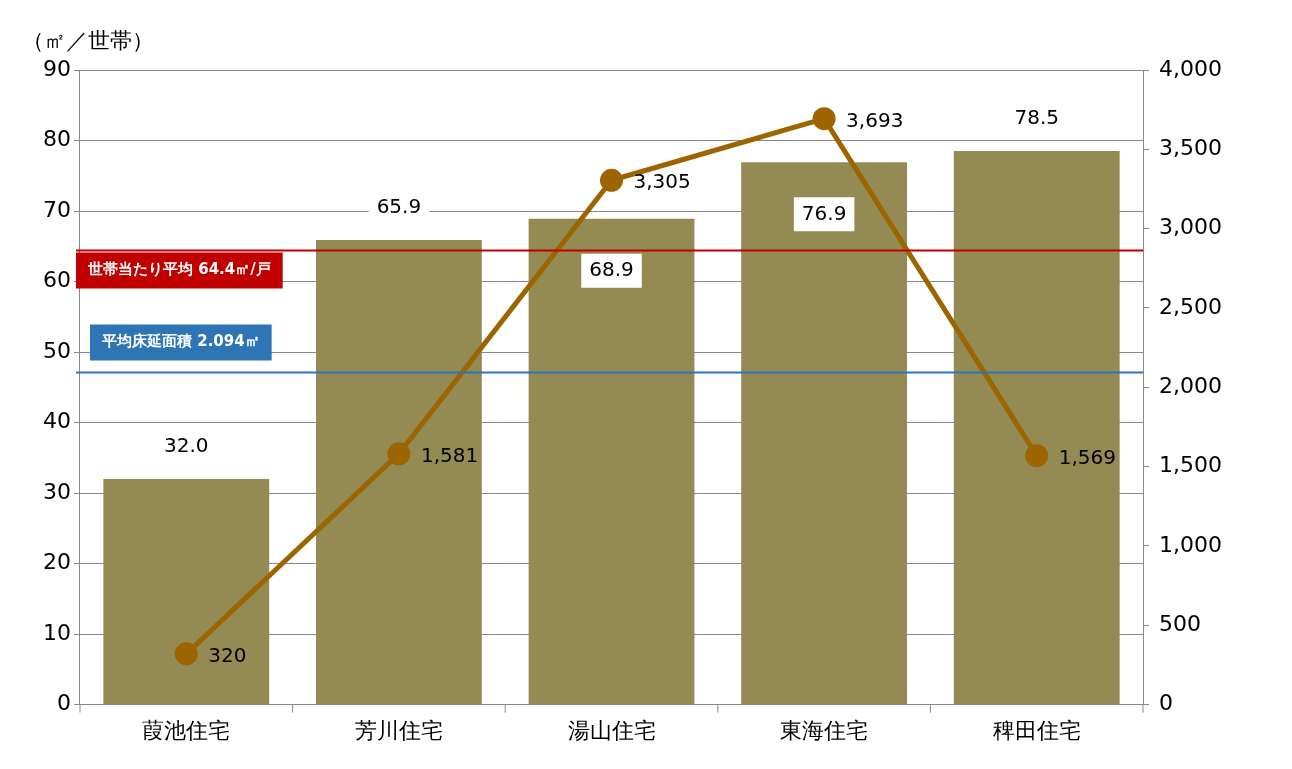 Image resolution: width=1292 pixels, height=769 pixels. I want to click on y-tick-label: 40, so click(56, 421).